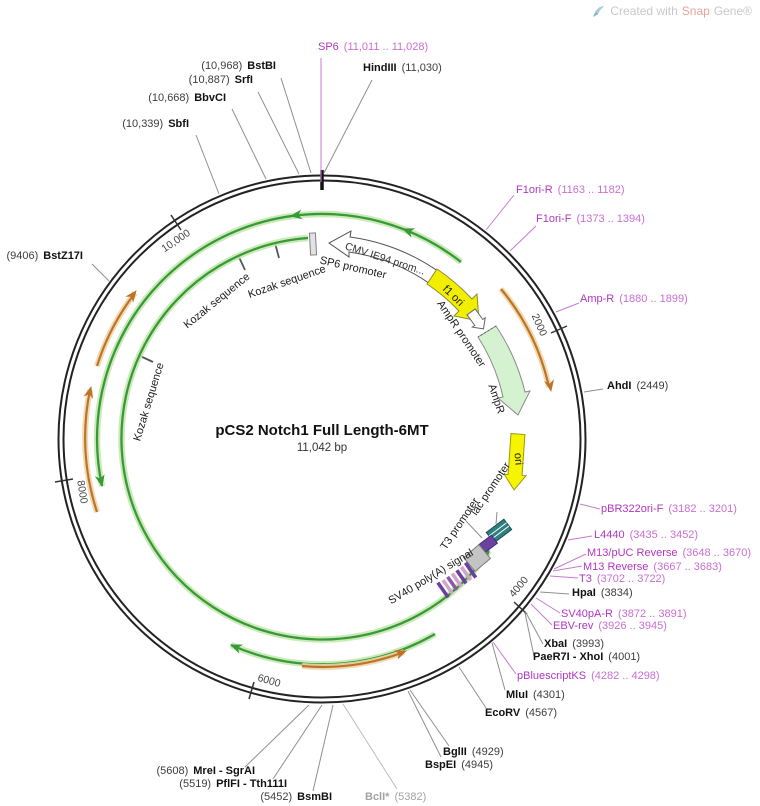  What do you see at coordinates (91, 451) in the screenshot?
I see `orf-arc-left-lower` at bounding box center [91, 451].